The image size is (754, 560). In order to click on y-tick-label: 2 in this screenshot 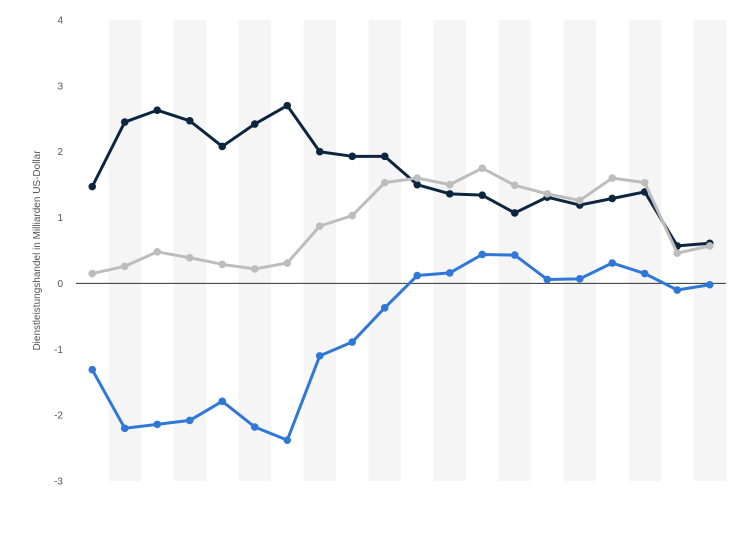, I will do `click(60, 152)`.